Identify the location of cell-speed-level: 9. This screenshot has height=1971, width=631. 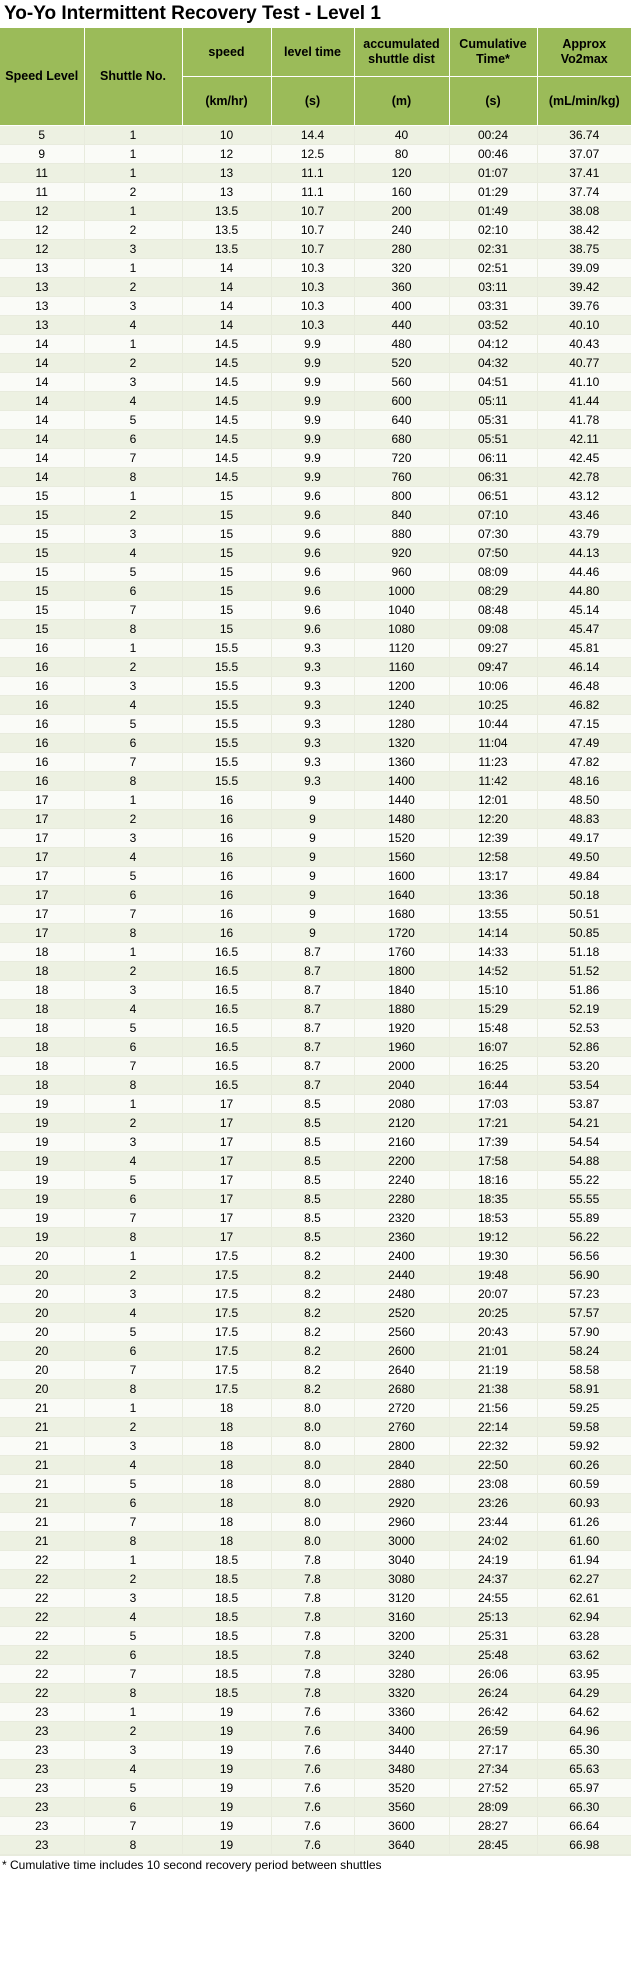
(42, 154).